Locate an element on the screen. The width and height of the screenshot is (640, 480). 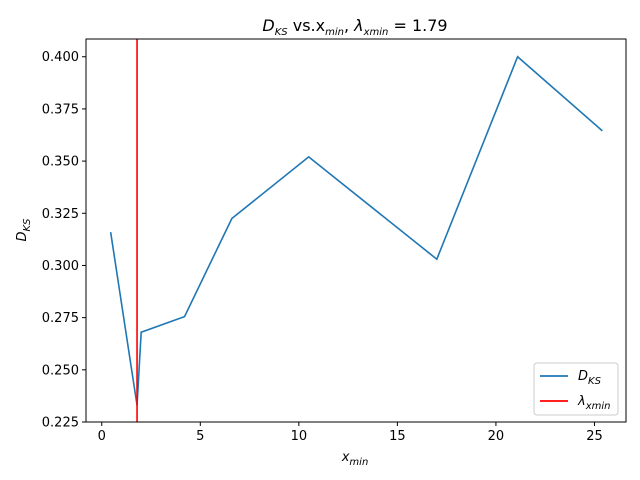
x-tick-label: 5 is located at coordinates (200, 436).